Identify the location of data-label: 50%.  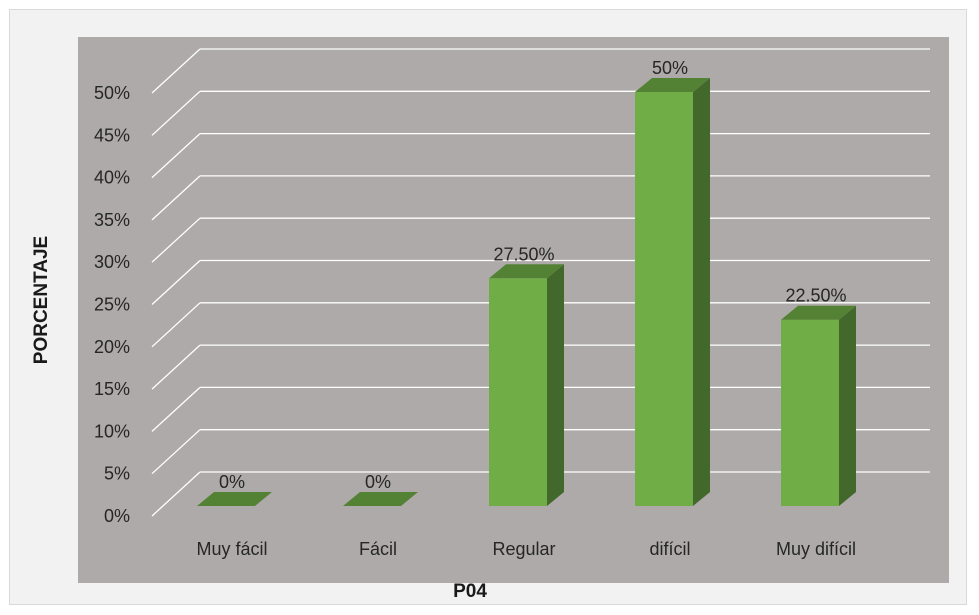
(670, 68).